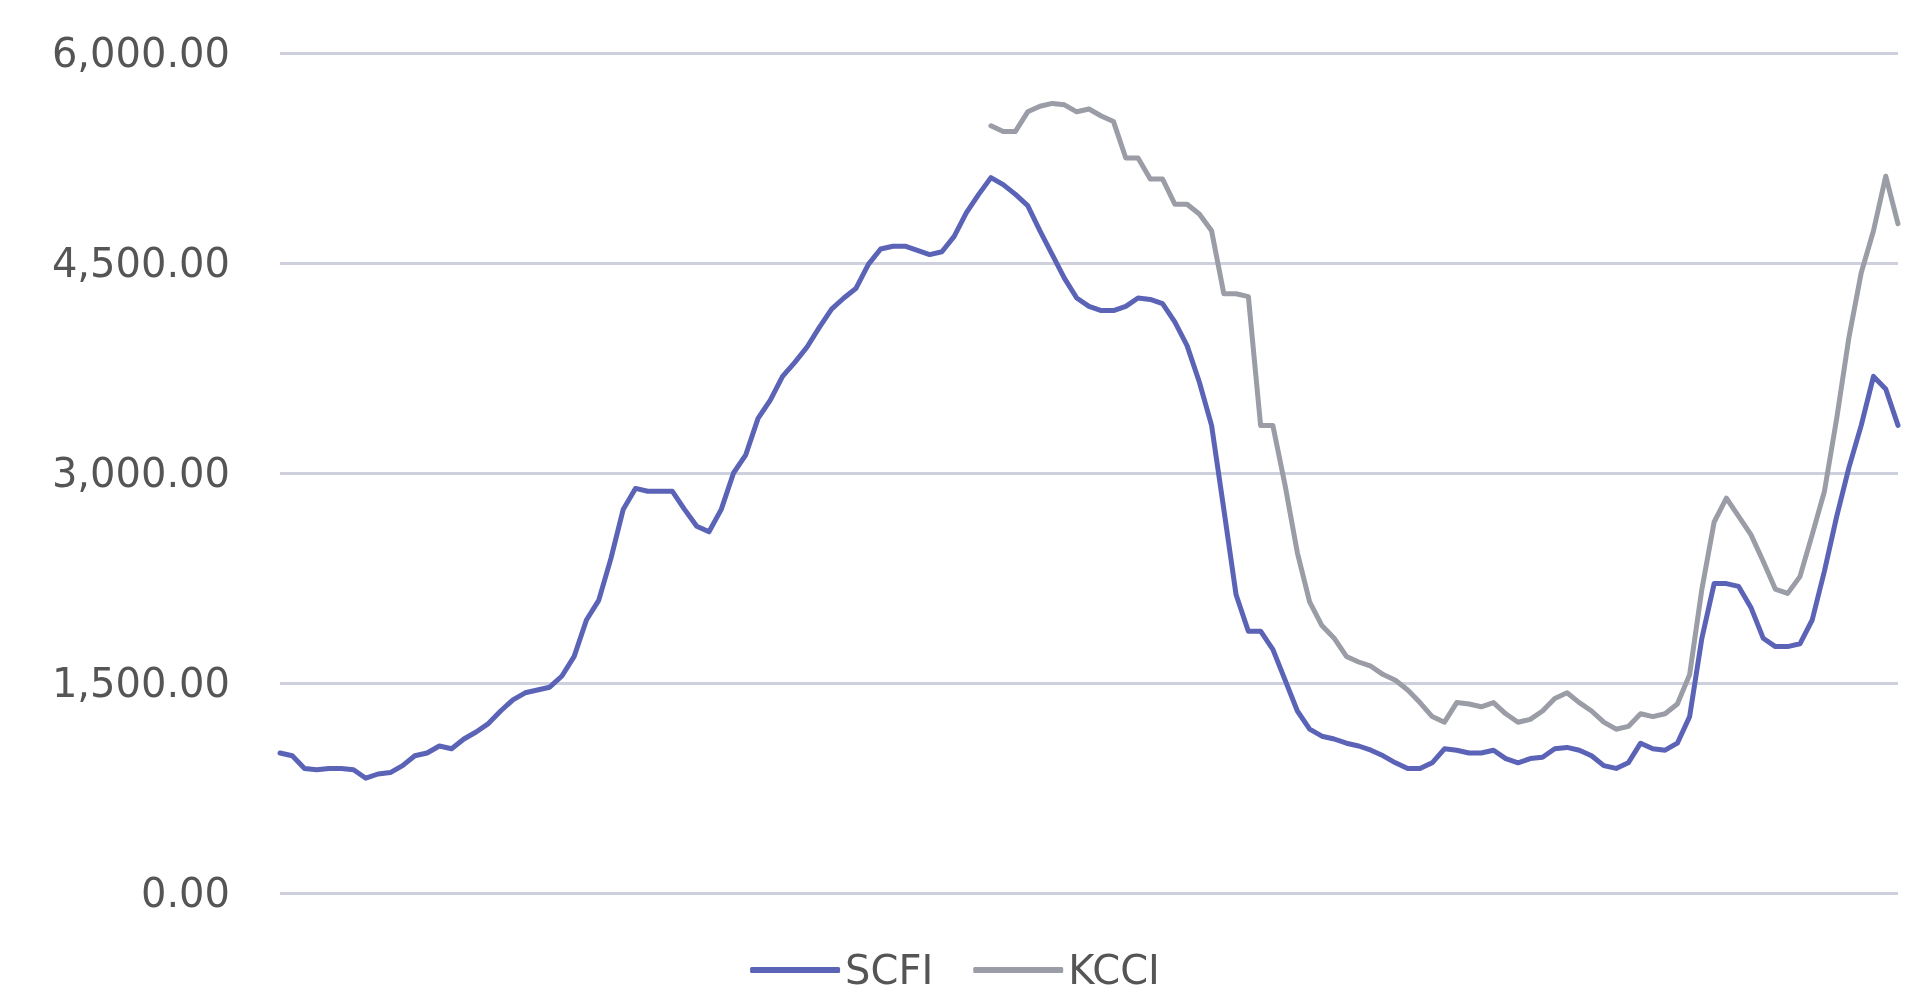  I want to click on legend-label: SCFI, so click(889, 970).